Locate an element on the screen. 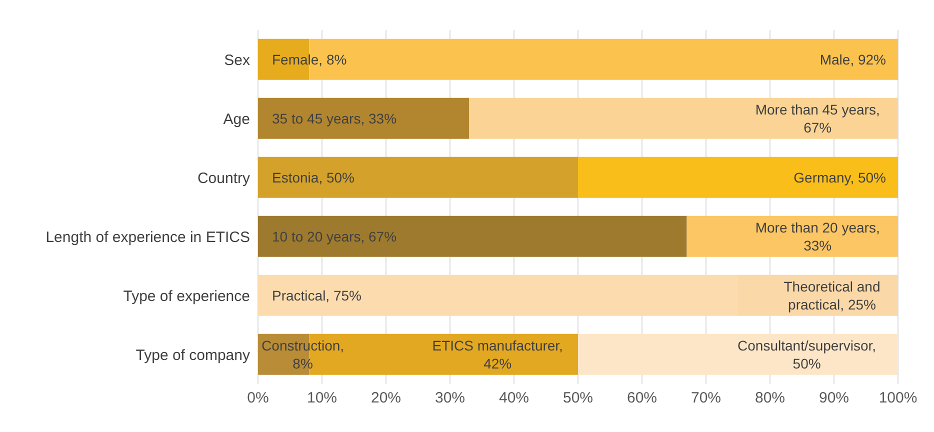 The image size is (934, 432). x-tick-label: 20% is located at coordinates (386, 398).